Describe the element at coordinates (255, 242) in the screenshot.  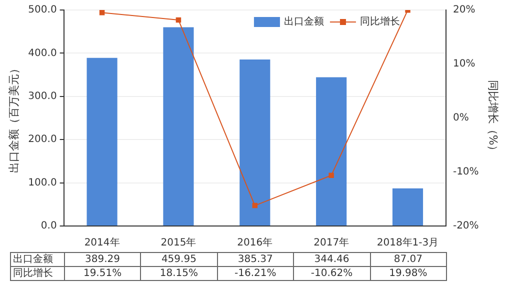
I see `x-tick-label: 2016年` at that location.